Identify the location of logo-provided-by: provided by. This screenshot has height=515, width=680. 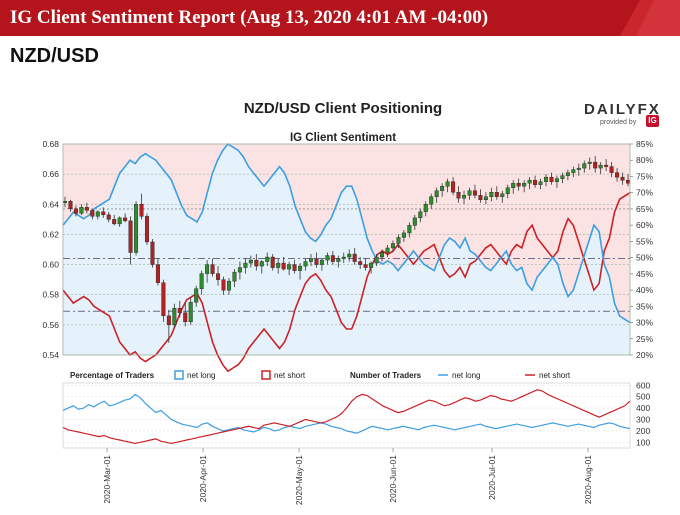
(618, 122).